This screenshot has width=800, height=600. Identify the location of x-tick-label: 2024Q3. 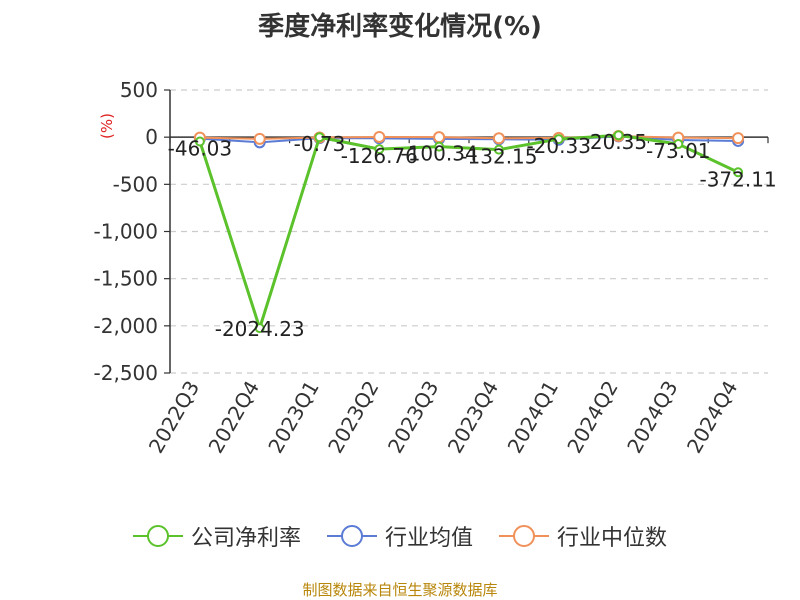
(652, 417).